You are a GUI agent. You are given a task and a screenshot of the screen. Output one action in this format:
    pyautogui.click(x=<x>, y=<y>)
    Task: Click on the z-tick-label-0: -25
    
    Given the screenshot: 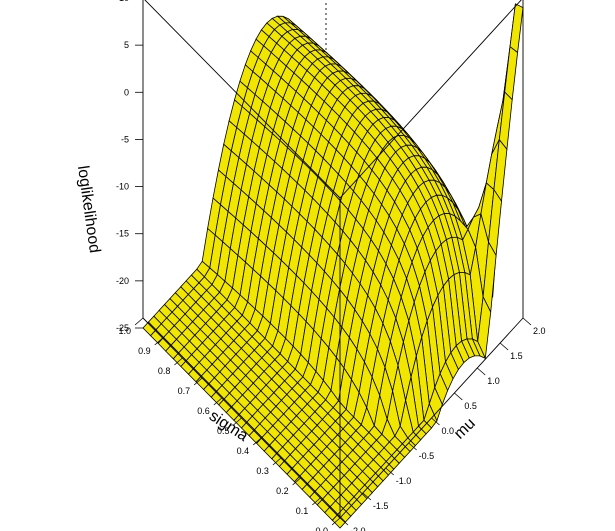 What is the action you would take?
    pyautogui.click(x=122, y=328)
    